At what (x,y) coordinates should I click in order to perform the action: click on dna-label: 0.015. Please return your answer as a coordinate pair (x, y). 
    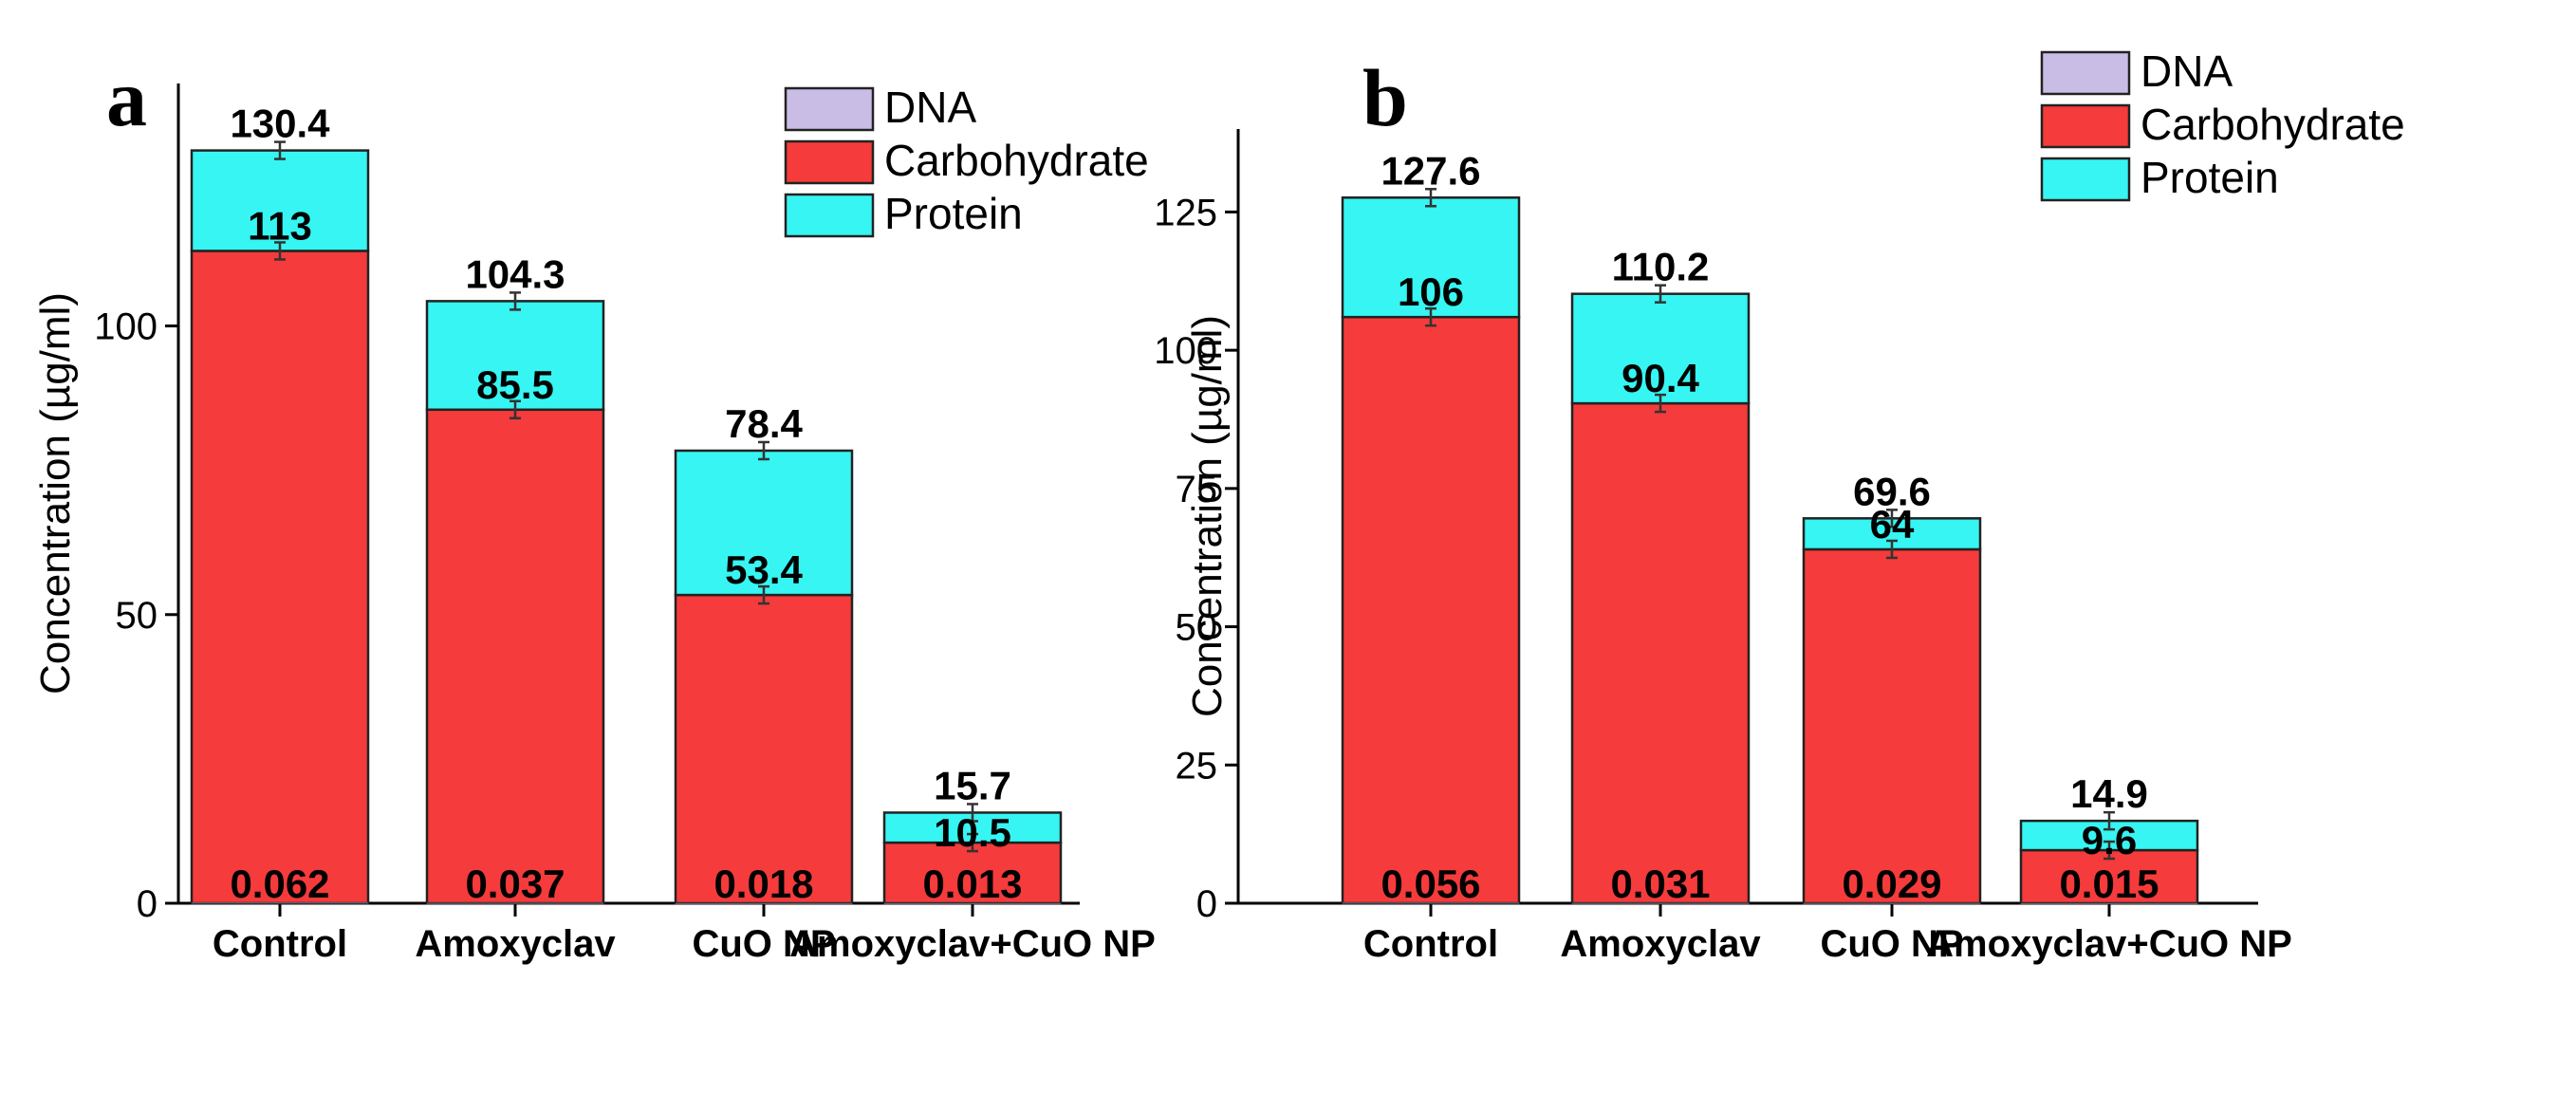
    Looking at the image, I should click on (2109, 883).